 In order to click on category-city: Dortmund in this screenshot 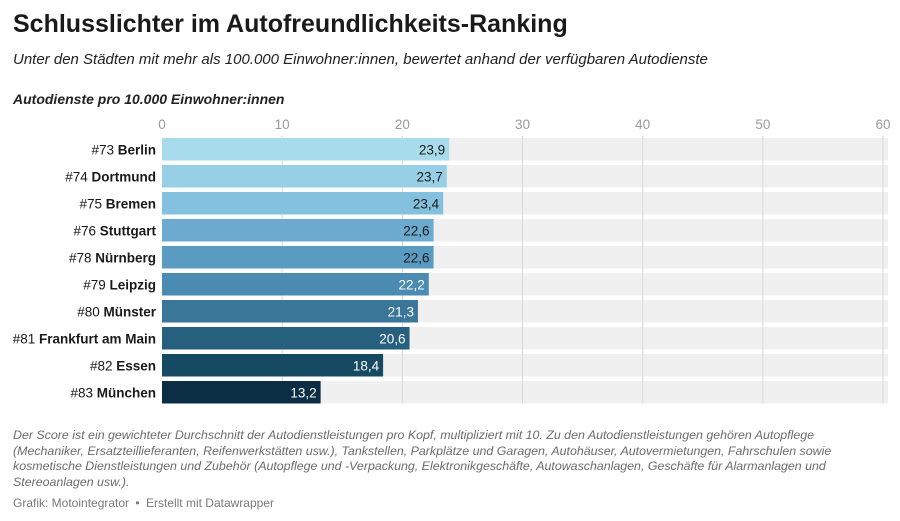, I will do `click(124, 176)`.